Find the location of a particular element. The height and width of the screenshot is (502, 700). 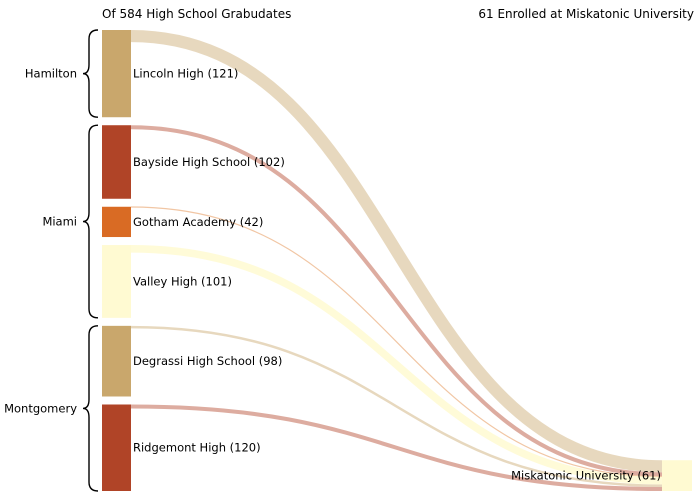

school-label-3: Gotham Academy (42) is located at coordinates (198, 222).